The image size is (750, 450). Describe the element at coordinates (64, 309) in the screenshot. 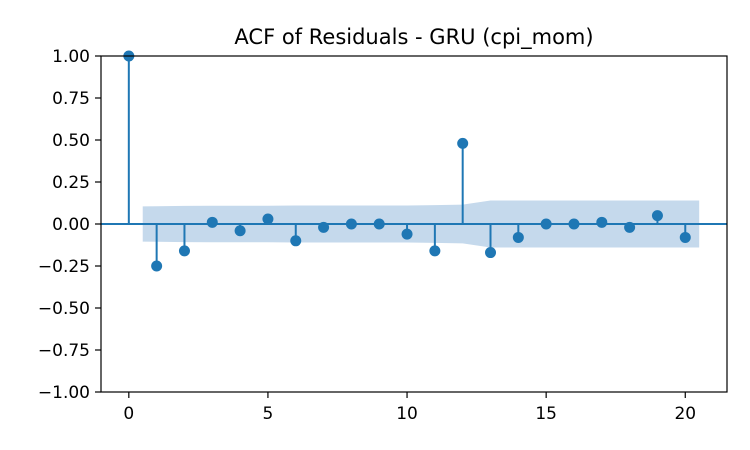

I see `y-tick-label: −0.50` at that location.